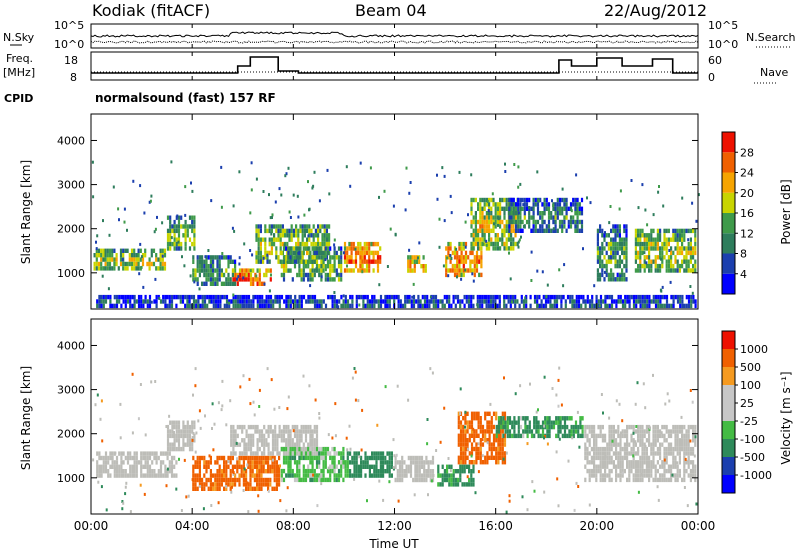 The image size is (800, 554). I want to click on y-tick-label: 4000, so click(71, 140).